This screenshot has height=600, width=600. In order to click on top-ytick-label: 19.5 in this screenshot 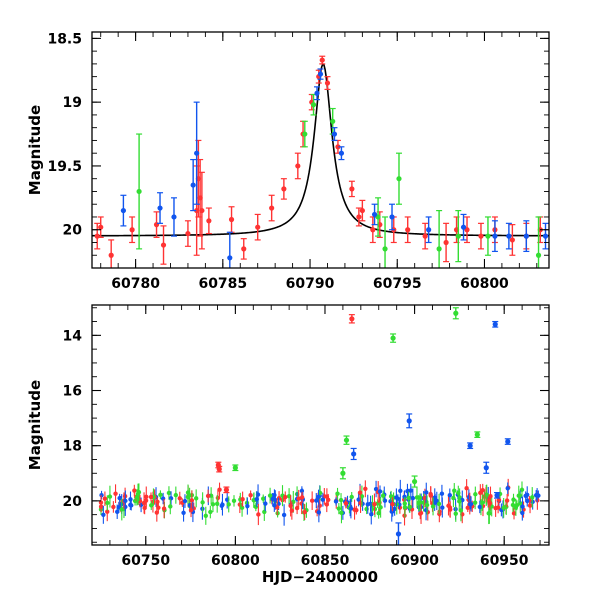, I will do `click(64, 167)`.